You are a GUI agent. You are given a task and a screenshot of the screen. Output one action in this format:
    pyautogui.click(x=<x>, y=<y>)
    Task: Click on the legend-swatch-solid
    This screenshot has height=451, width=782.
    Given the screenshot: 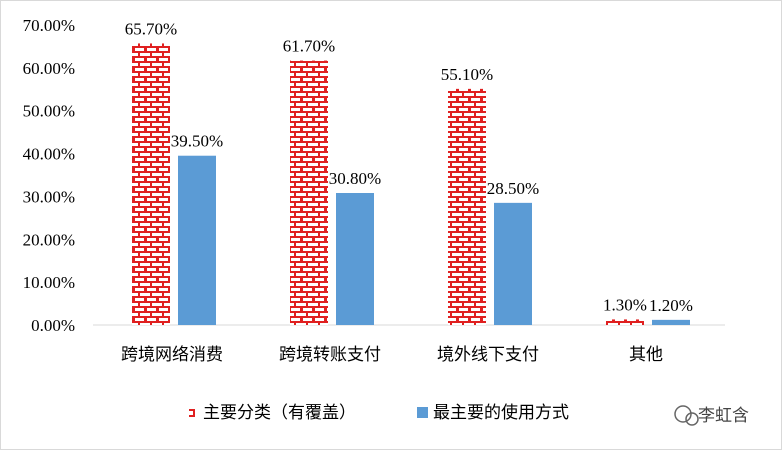 What is the action you would take?
    pyautogui.click(x=422, y=412)
    